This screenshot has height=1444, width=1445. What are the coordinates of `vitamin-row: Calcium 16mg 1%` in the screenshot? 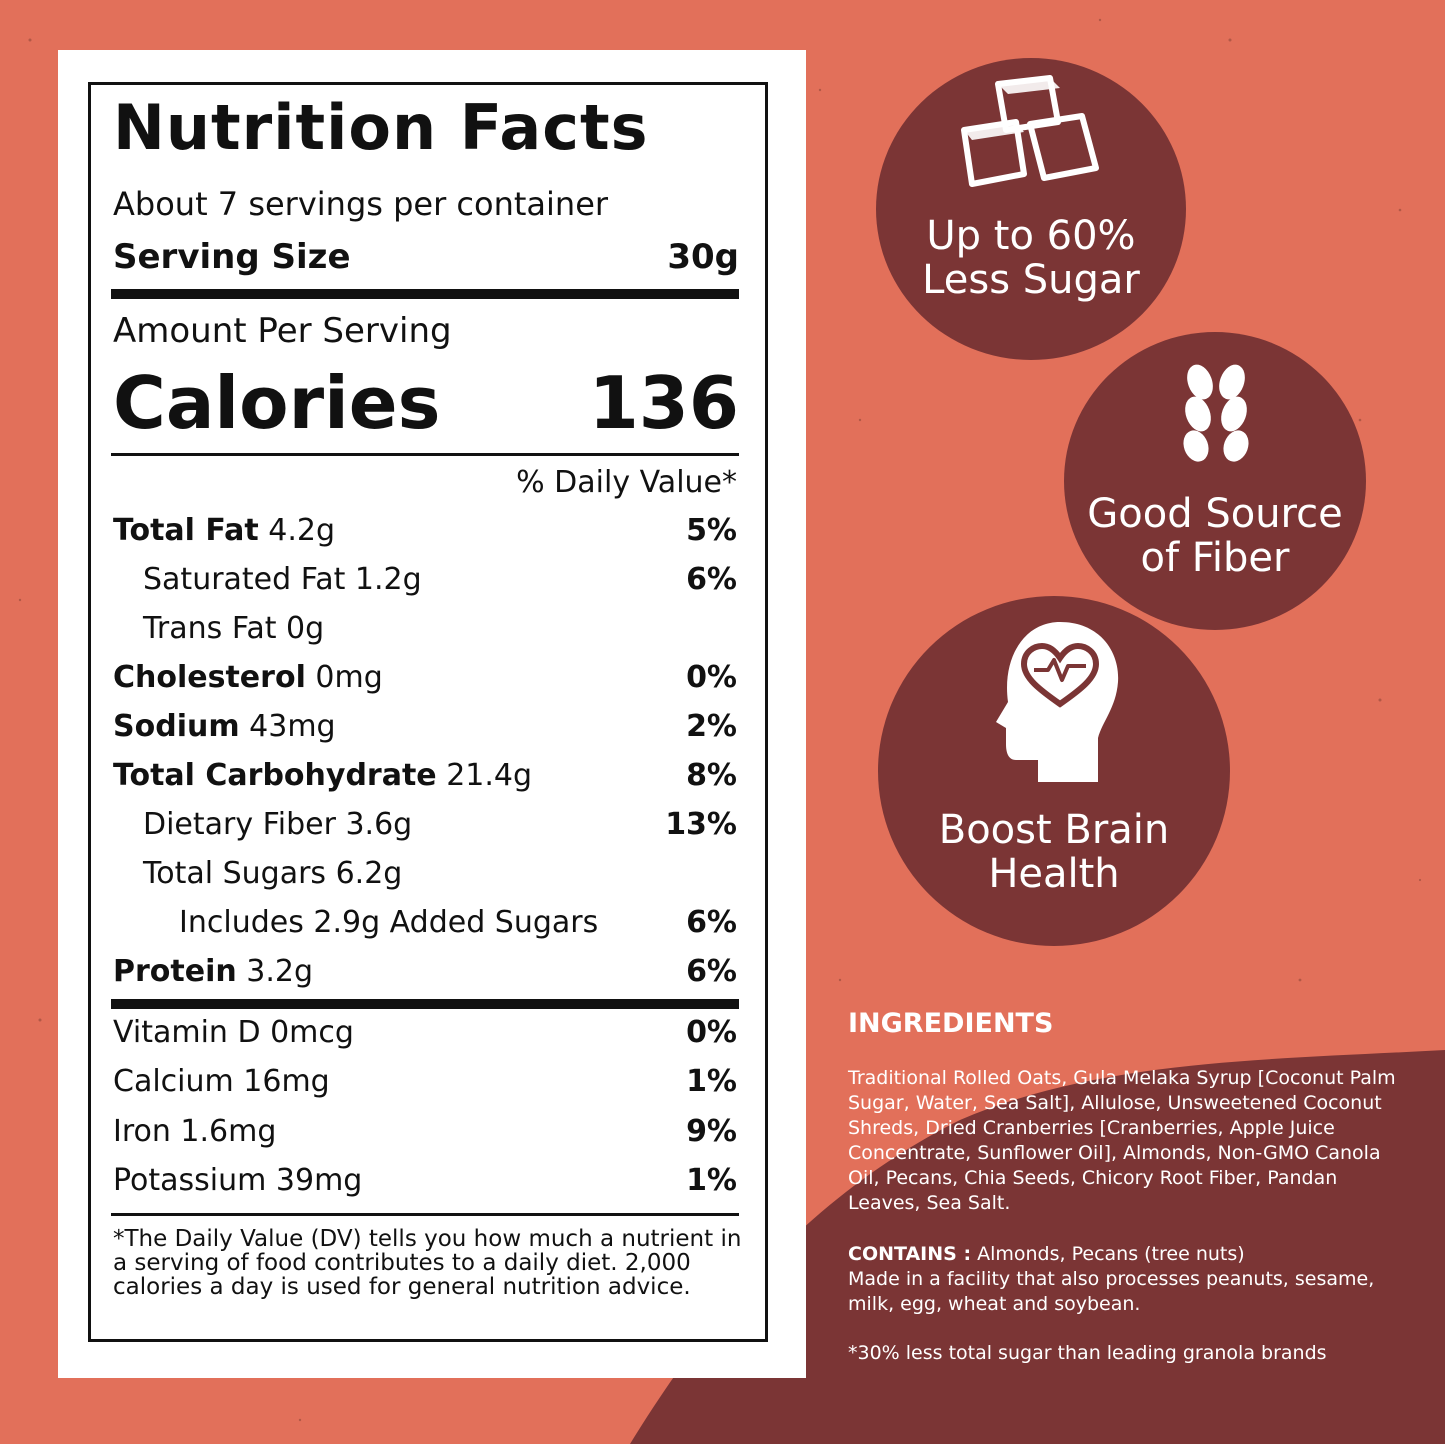 It's located at (425, 1081).